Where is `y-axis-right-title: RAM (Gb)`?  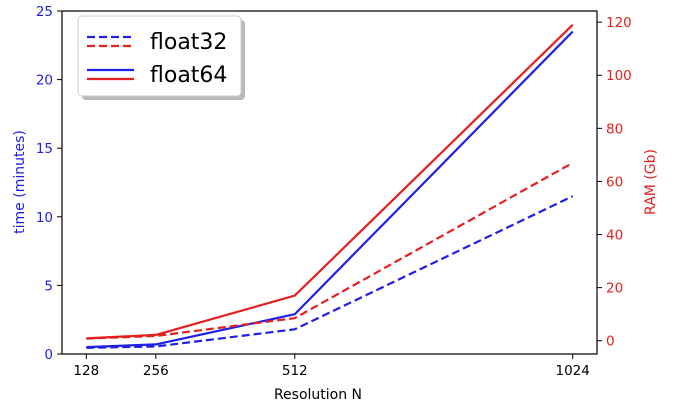 y-axis-right-title: RAM (Gb) is located at coordinates (651, 182).